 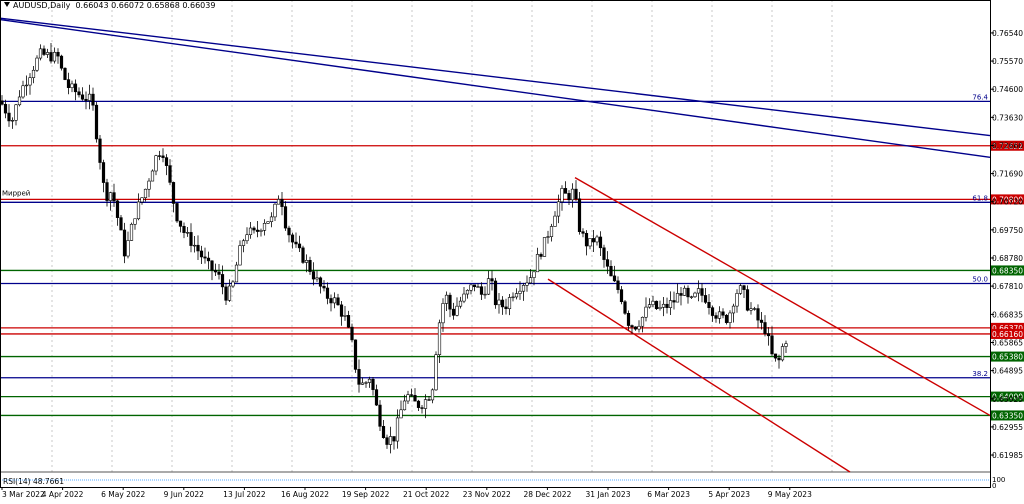 What do you see at coordinates (980, 280) in the screenshot?
I see `fib-level-label: 50.0` at bounding box center [980, 280].